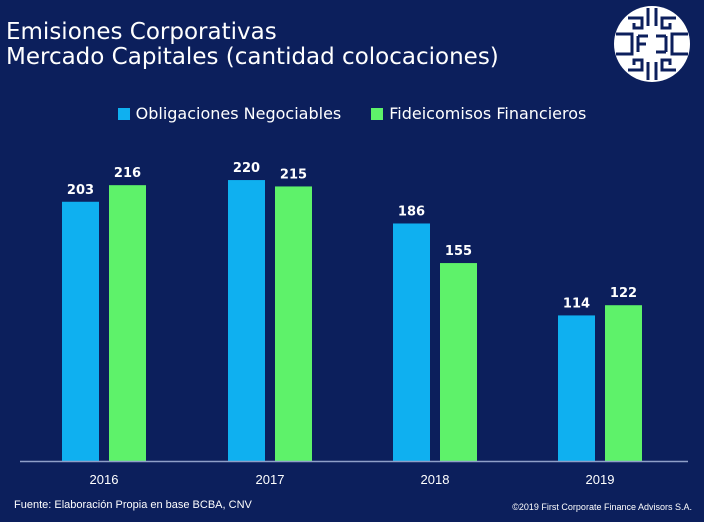 The image size is (704, 522). What do you see at coordinates (458, 251) in the screenshot?
I see `data-label: 155` at bounding box center [458, 251].